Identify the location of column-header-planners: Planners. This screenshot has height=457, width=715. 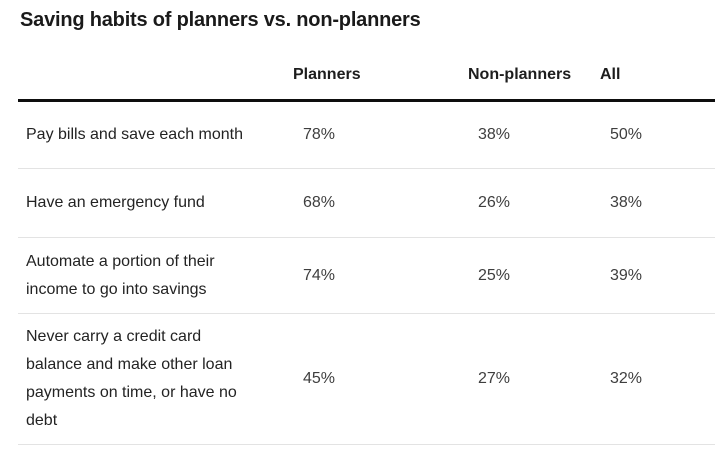
(380, 77).